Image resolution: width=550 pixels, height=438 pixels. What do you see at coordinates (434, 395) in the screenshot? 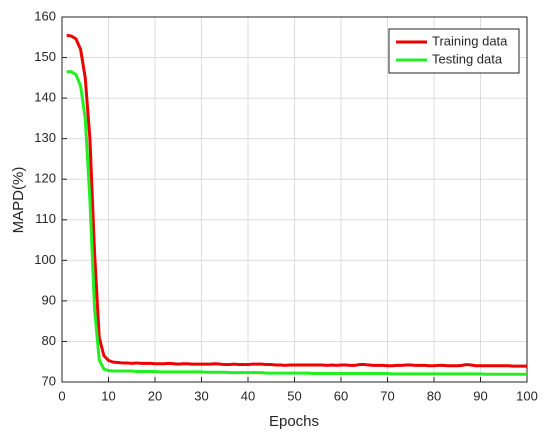
I see `x-tick-label: 80` at bounding box center [434, 395].